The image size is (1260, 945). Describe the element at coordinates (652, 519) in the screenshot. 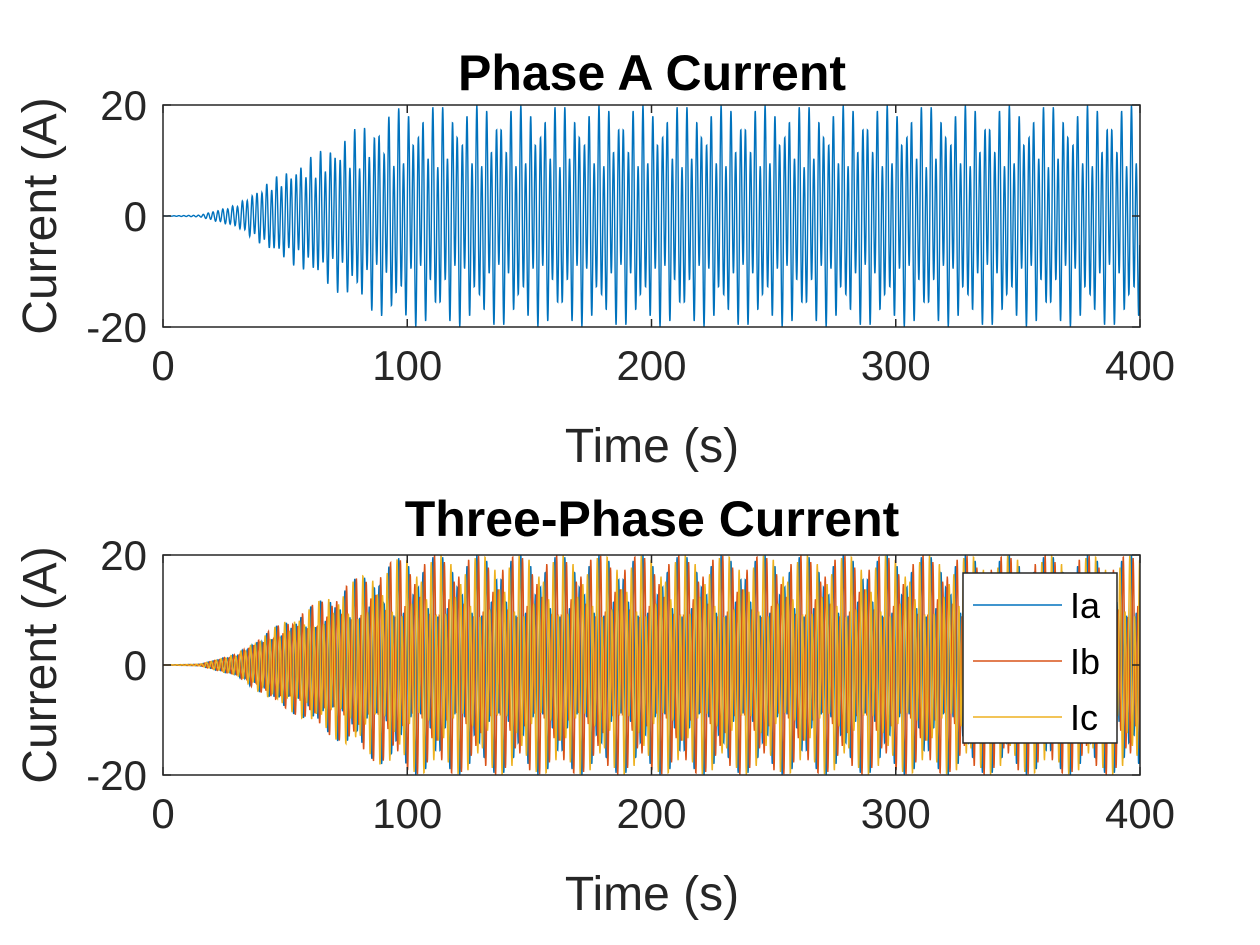

I see `chart-title: Three-Phase Current` at that location.